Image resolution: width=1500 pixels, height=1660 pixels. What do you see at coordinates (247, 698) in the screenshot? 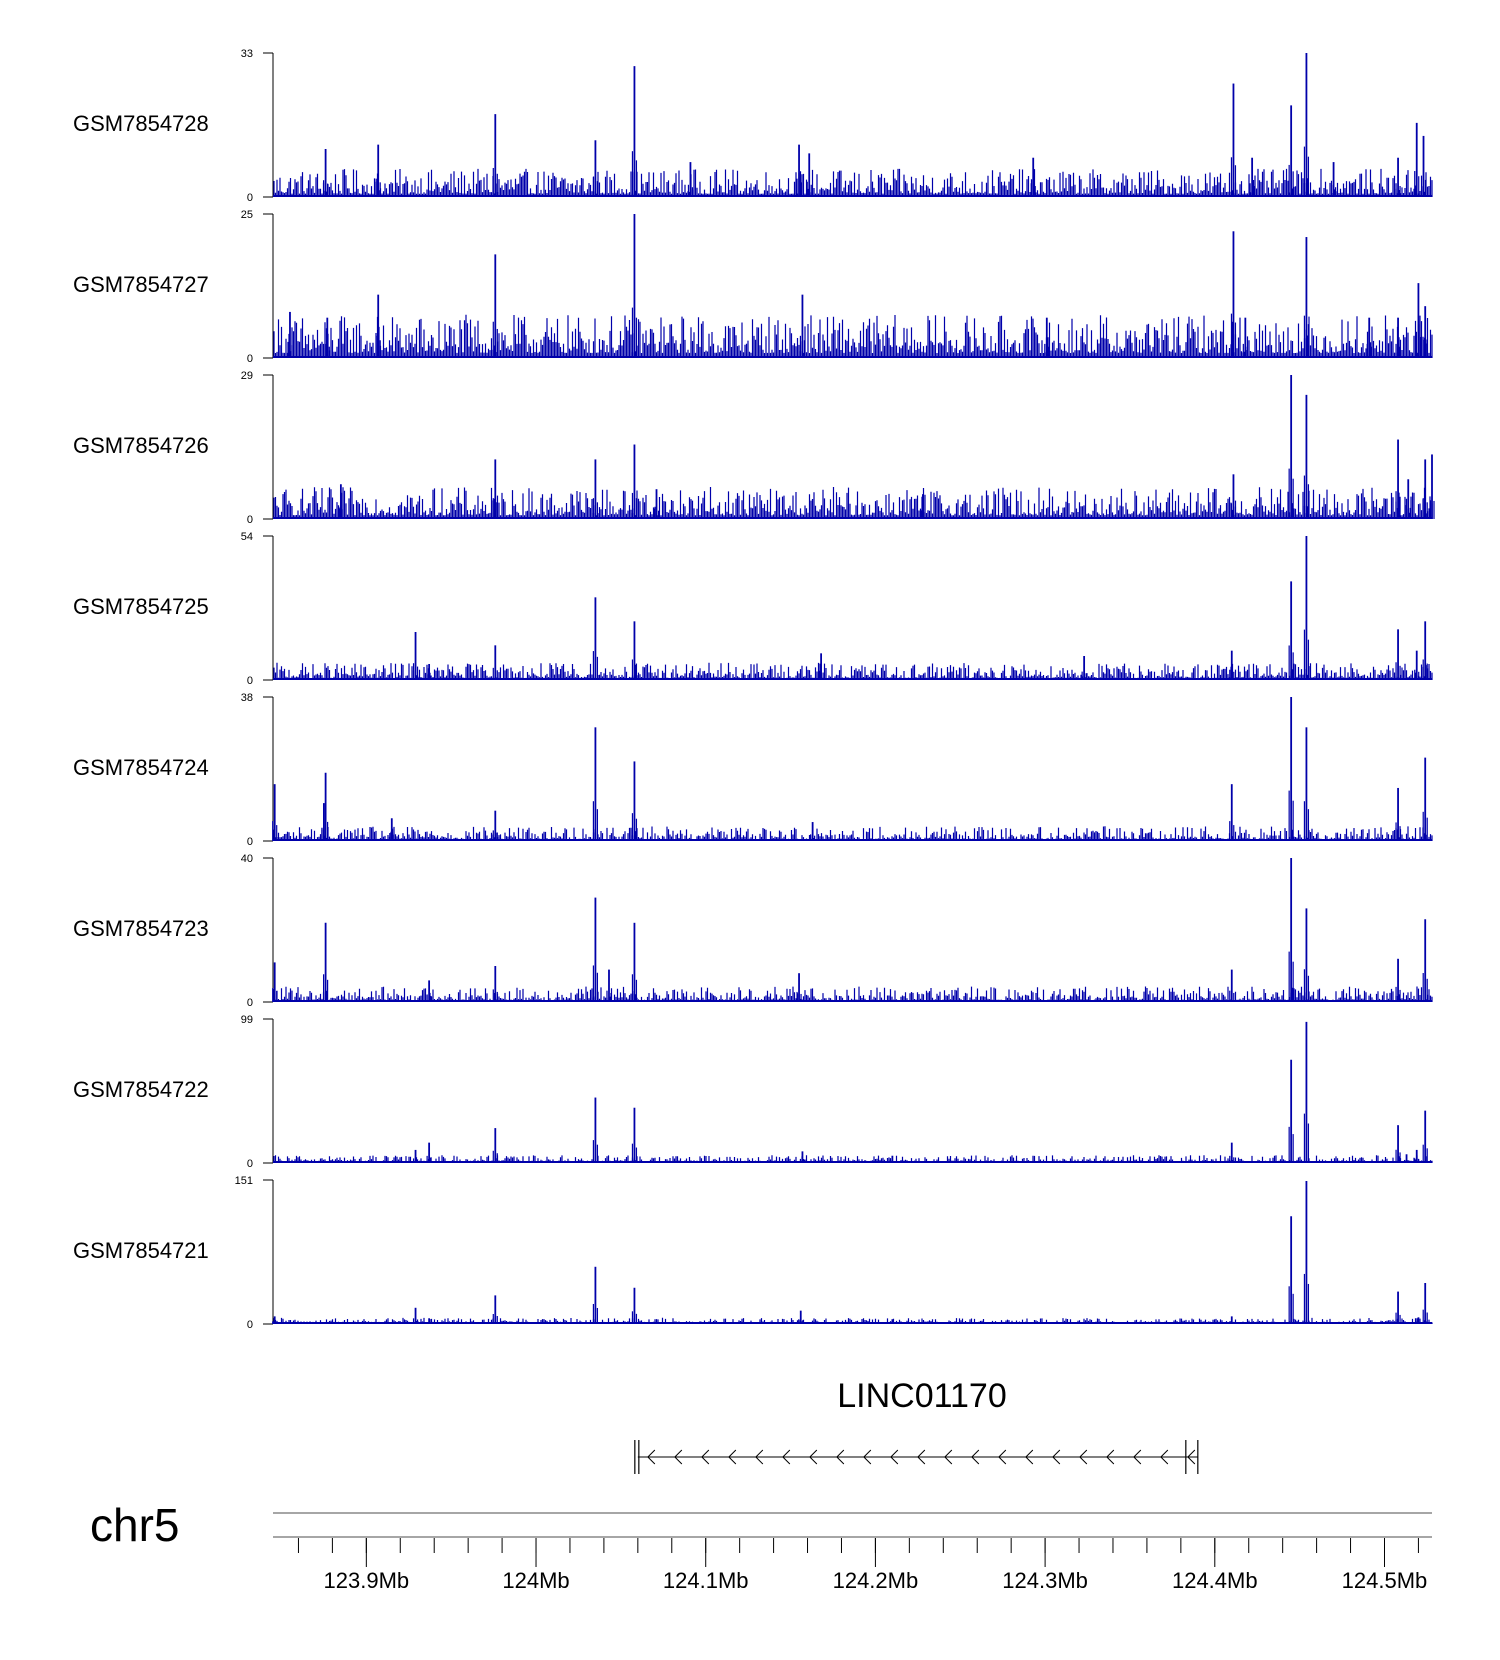
I see `y-axis-max-label: 38` at bounding box center [247, 698].